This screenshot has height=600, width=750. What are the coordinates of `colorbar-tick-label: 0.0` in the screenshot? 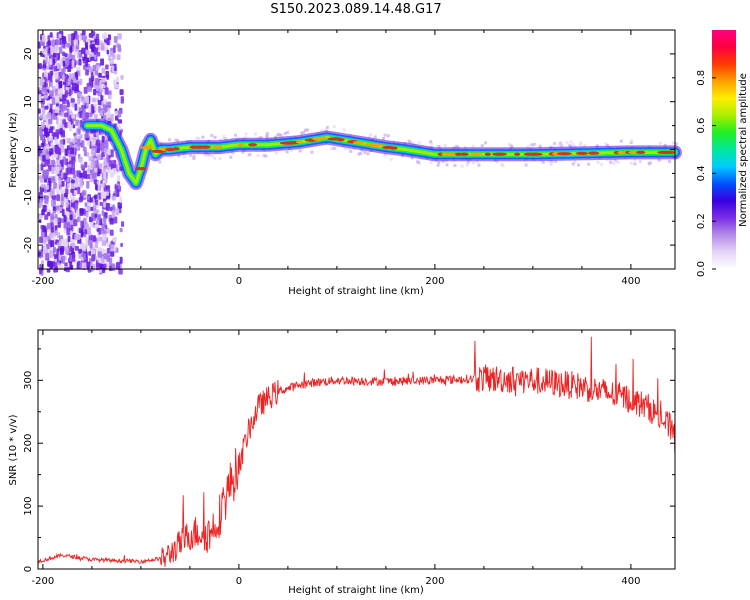 It's located at (701, 269).